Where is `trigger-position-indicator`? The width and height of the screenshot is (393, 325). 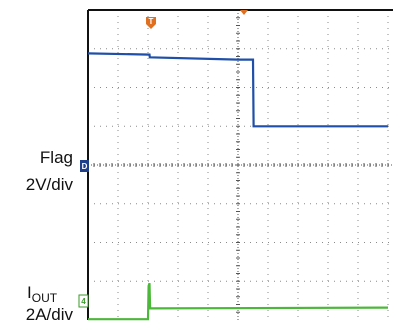 trigger-position-indicator is located at coordinates (244, 12).